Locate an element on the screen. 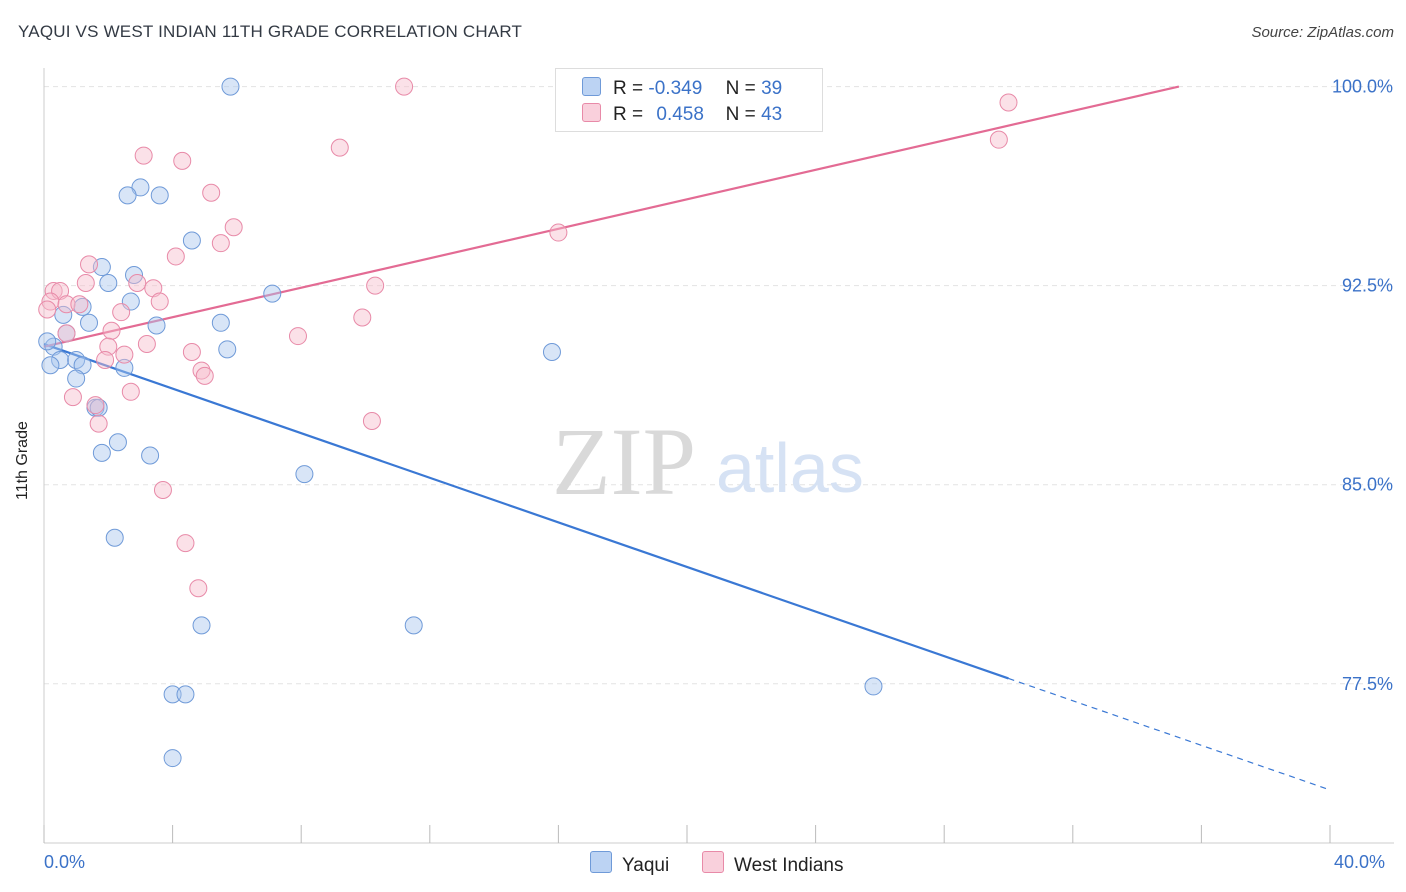 The width and height of the screenshot is (1406, 892). correlation-legend: R = -0.349 N = 39 R = 0.458 N = 43 is located at coordinates (689, 100).